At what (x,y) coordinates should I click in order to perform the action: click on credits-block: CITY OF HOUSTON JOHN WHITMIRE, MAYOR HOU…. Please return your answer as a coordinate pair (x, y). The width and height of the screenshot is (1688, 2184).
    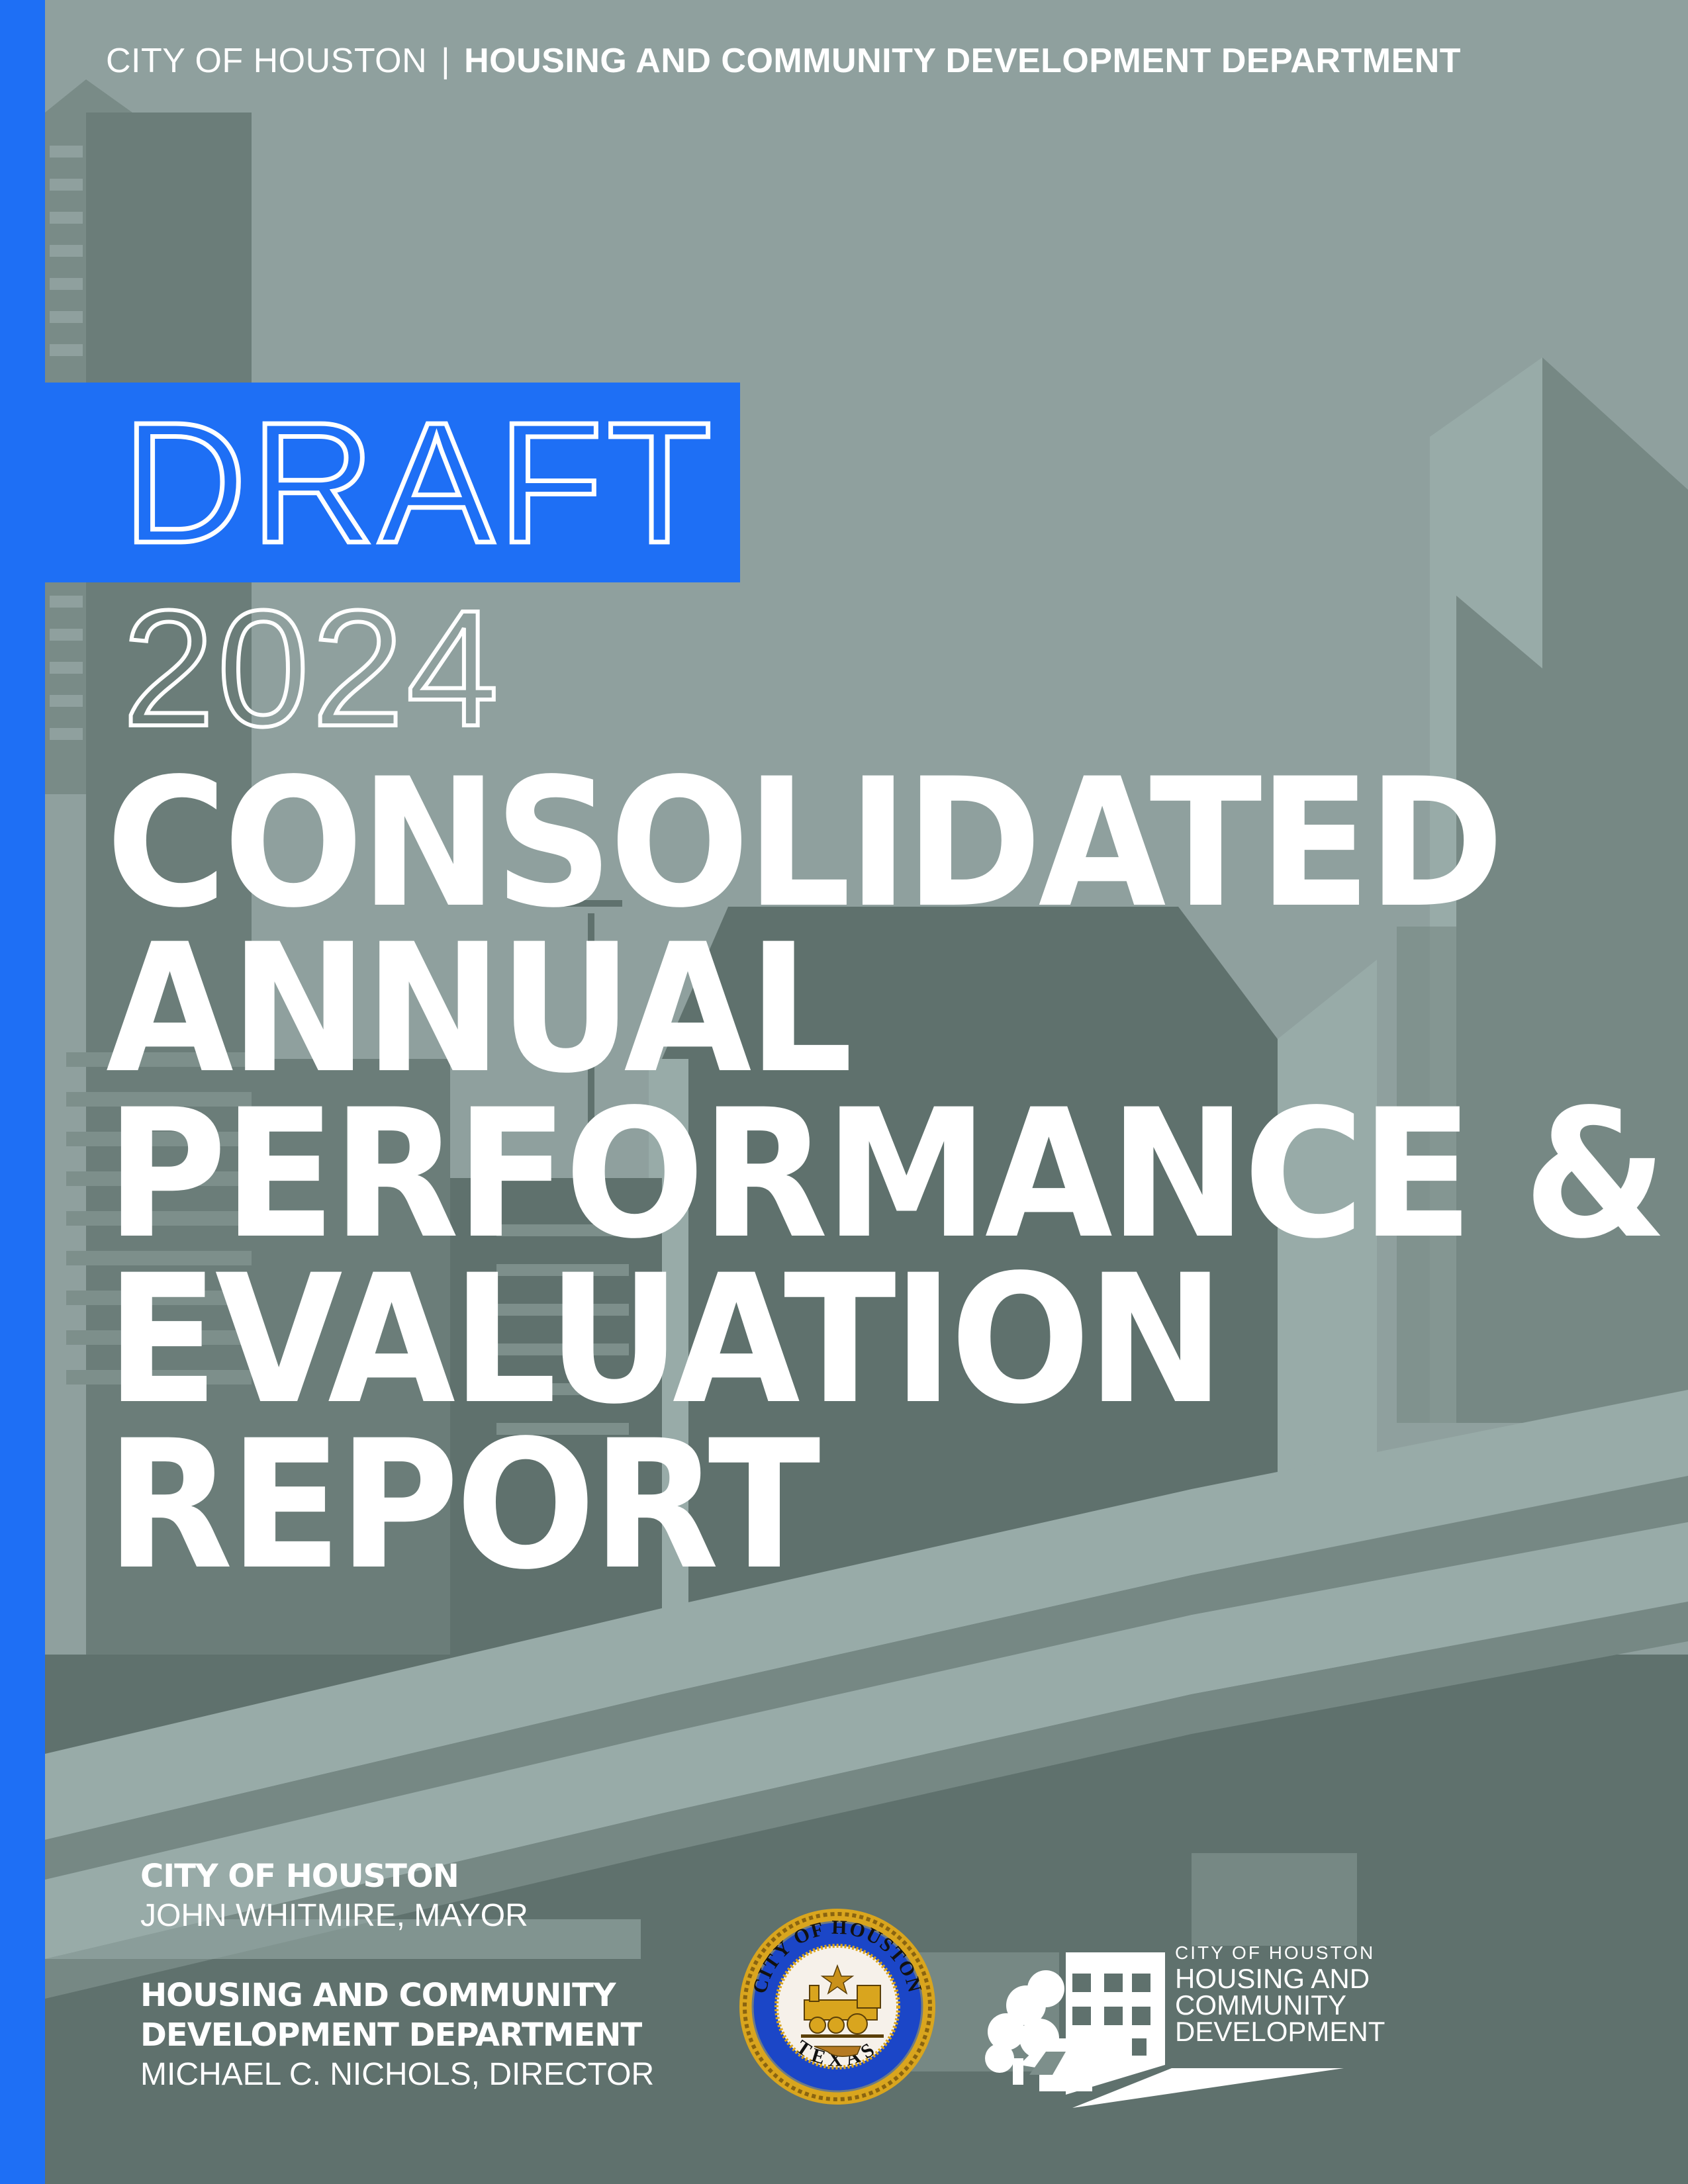
    Looking at the image, I should click on (397, 1976).